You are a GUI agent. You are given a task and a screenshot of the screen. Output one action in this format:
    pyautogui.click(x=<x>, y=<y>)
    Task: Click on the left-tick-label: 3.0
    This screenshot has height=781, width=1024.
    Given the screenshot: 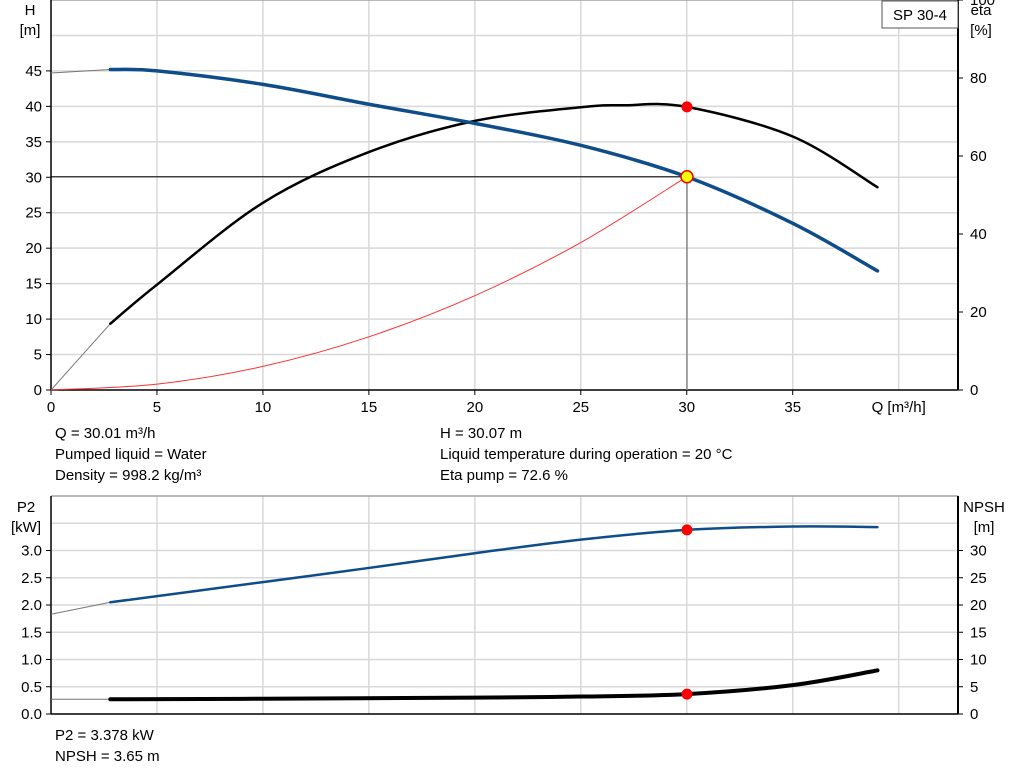 What is the action you would take?
    pyautogui.click(x=31, y=551)
    